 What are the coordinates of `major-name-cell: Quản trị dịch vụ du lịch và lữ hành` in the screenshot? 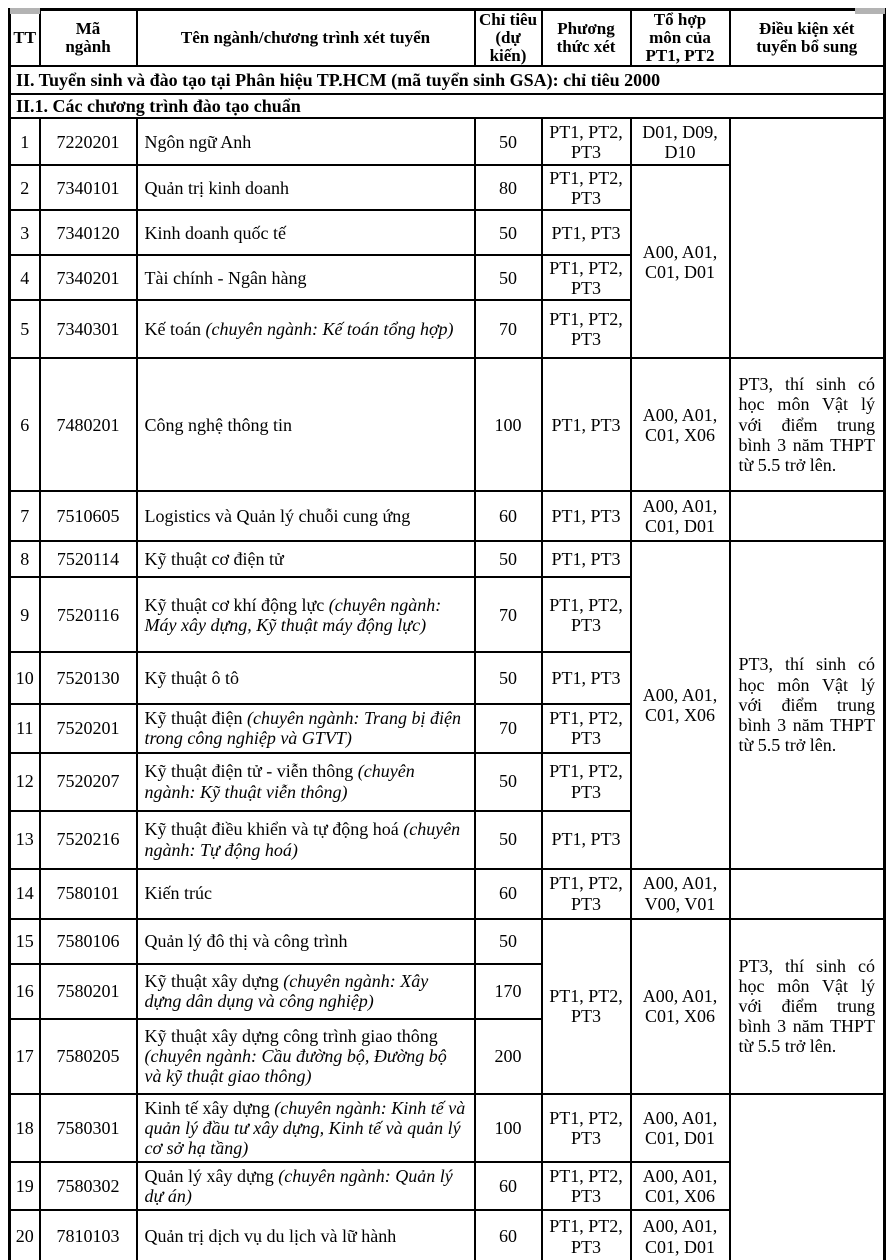 It's located at (305, 1234).